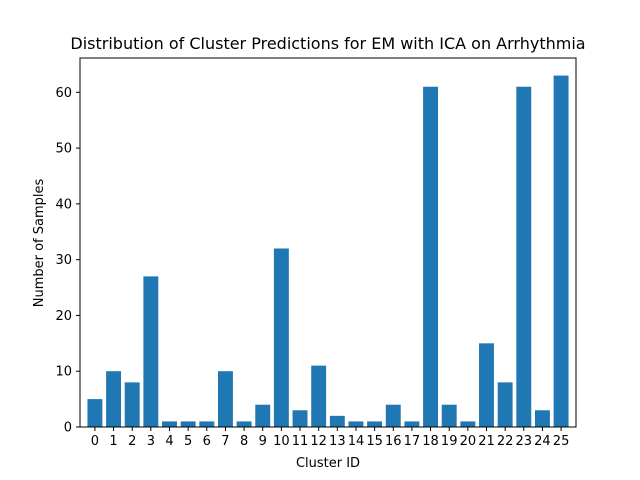 The height and width of the screenshot is (480, 640). What do you see at coordinates (63, 93) in the screenshot?
I see `y-tick-label: 60` at bounding box center [63, 93].